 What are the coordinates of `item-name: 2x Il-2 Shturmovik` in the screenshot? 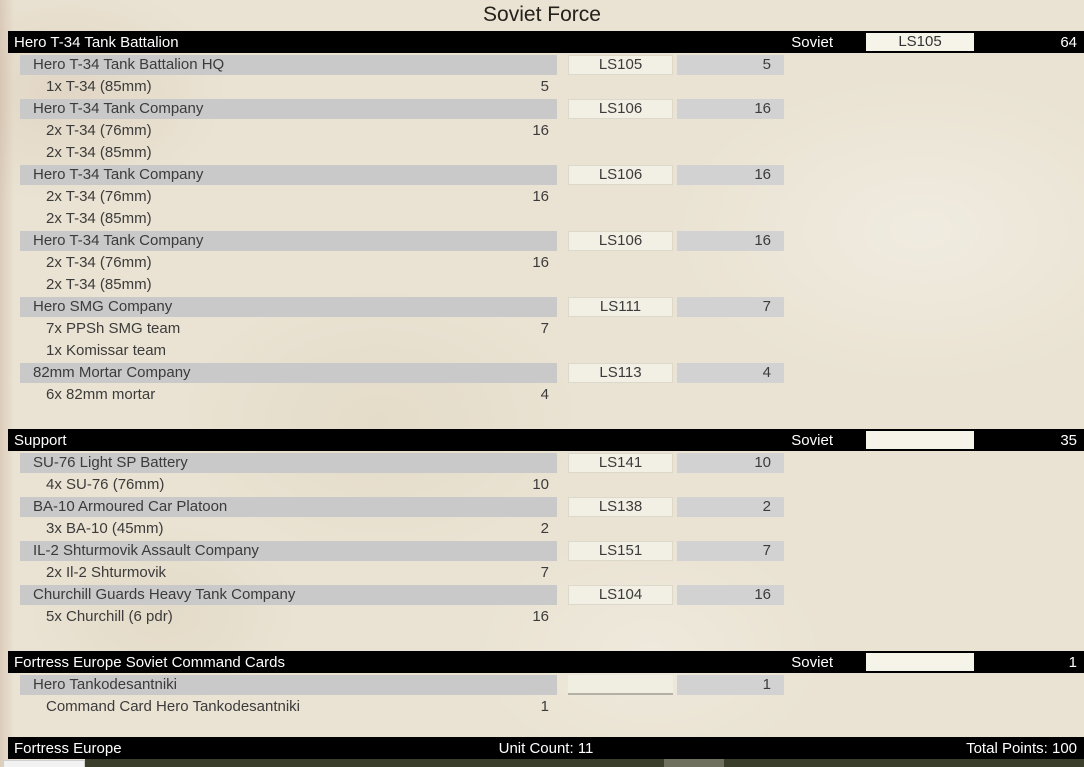 It's located at (106, 572).